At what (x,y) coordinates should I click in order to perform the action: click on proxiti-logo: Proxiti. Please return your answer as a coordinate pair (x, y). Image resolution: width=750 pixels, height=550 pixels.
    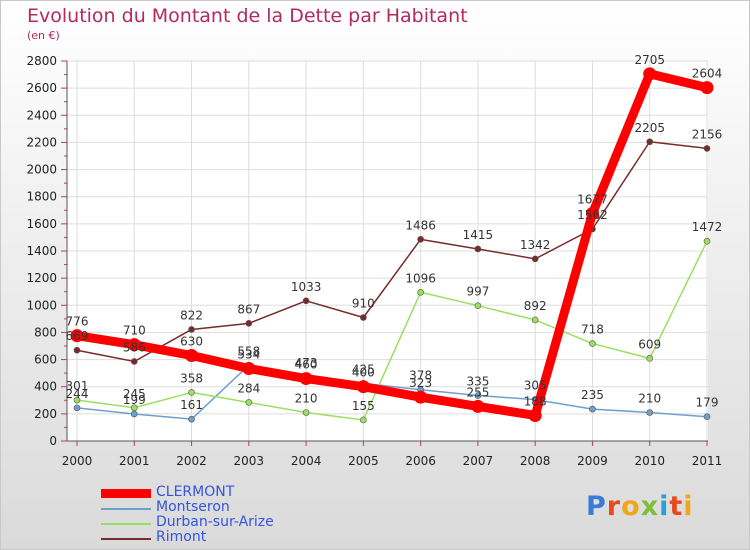
    Looking at the image, I should click on (640, 506).